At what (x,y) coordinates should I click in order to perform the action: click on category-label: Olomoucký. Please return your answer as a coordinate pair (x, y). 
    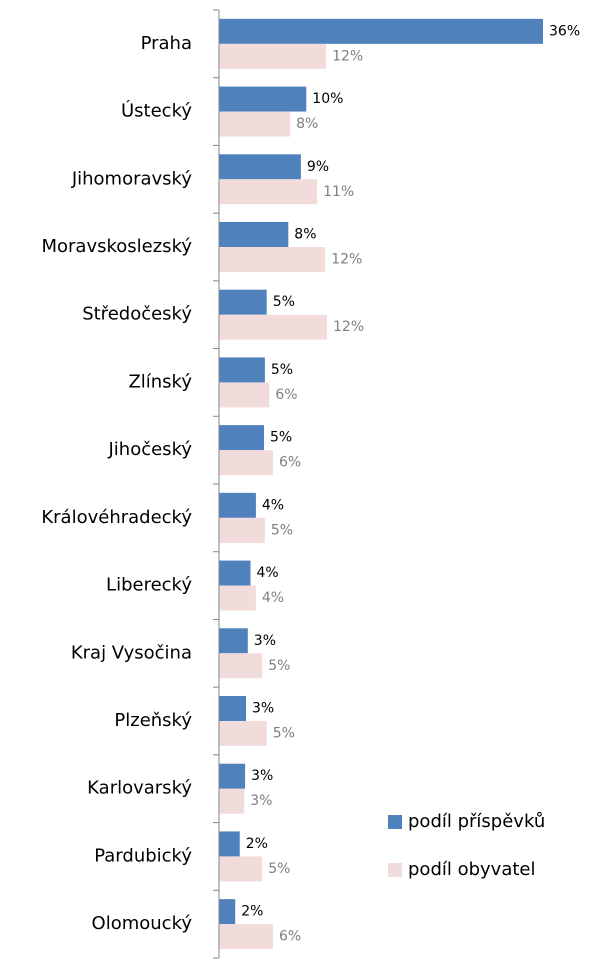
    Looking at the image, I should click on (142, 923).